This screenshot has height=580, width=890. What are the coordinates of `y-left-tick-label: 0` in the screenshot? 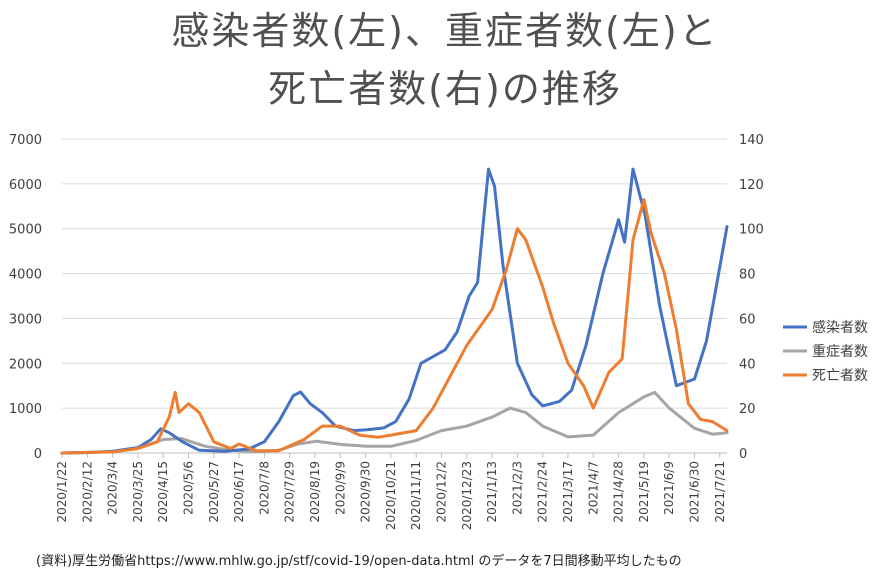 It's located at (38, 454).